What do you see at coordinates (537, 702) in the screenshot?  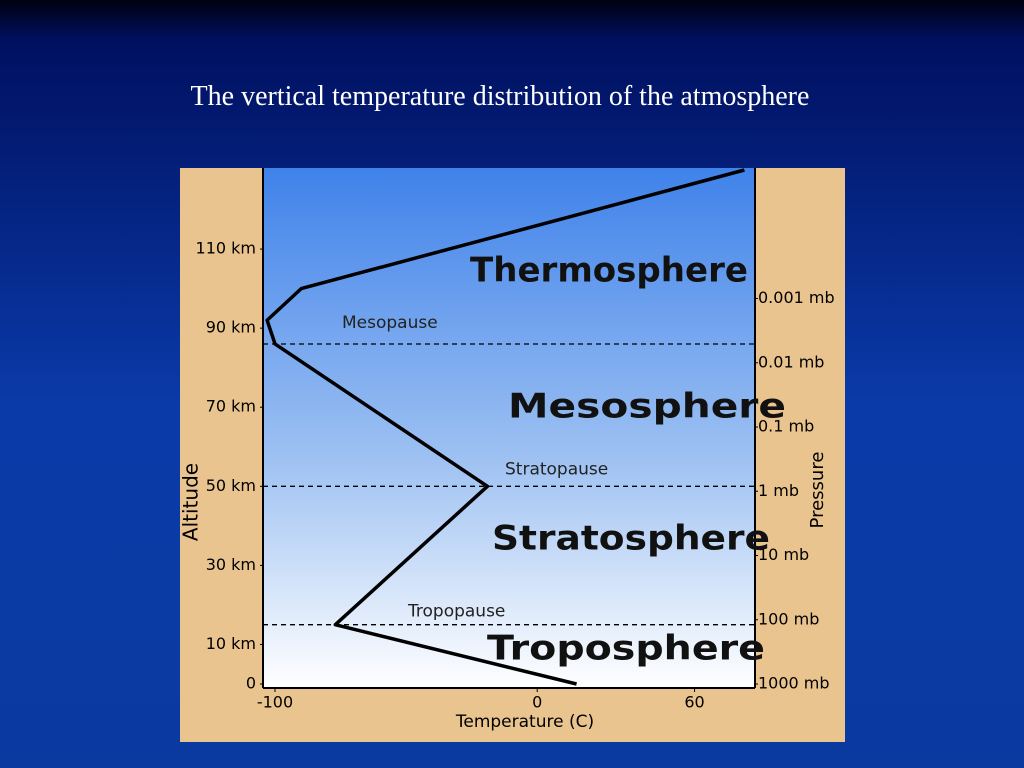 I see `x-tick-label: 0` at bounding box center [537, 702].